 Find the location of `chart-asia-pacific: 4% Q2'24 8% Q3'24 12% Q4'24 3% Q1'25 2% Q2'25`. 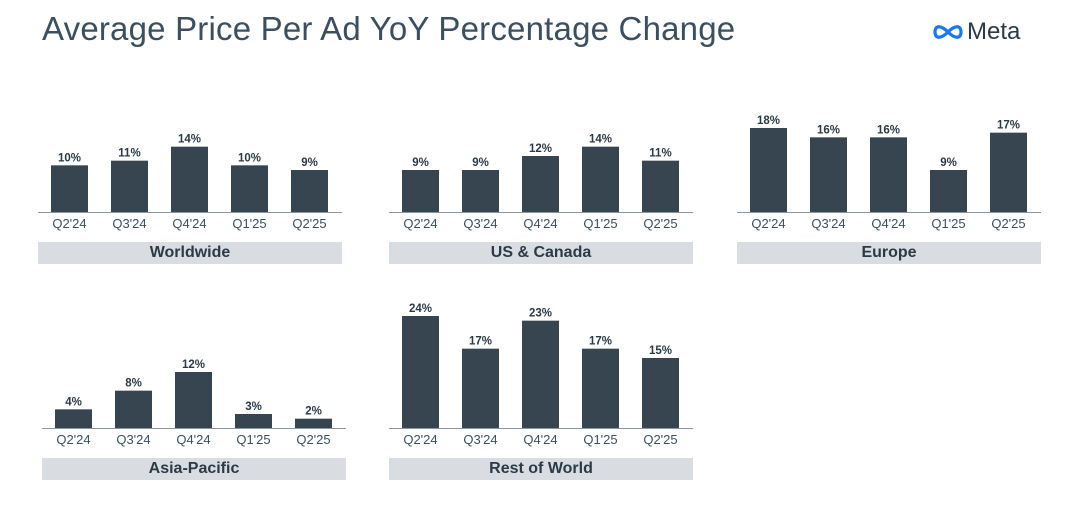

chart-asia-pacific: 4% Q2'24 8% Q3'24 12% Q4'24 3% Q1'25 2% Q2'25 is located at coordinates (194, 403).